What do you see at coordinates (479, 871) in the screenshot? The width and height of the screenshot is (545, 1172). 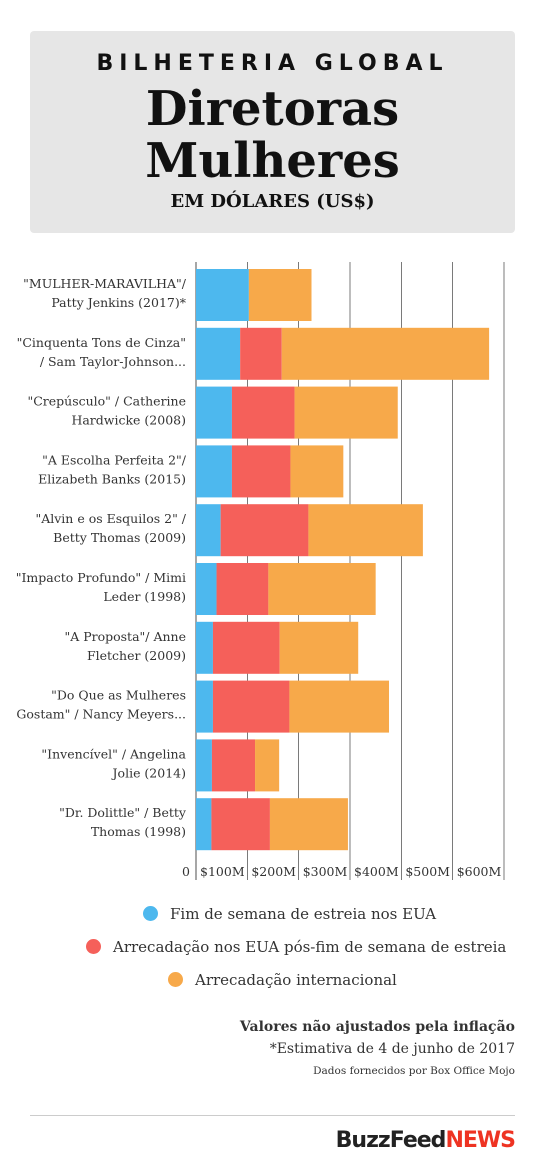 I see `x-tick-label: $600M` at bounding box center [479, 871].